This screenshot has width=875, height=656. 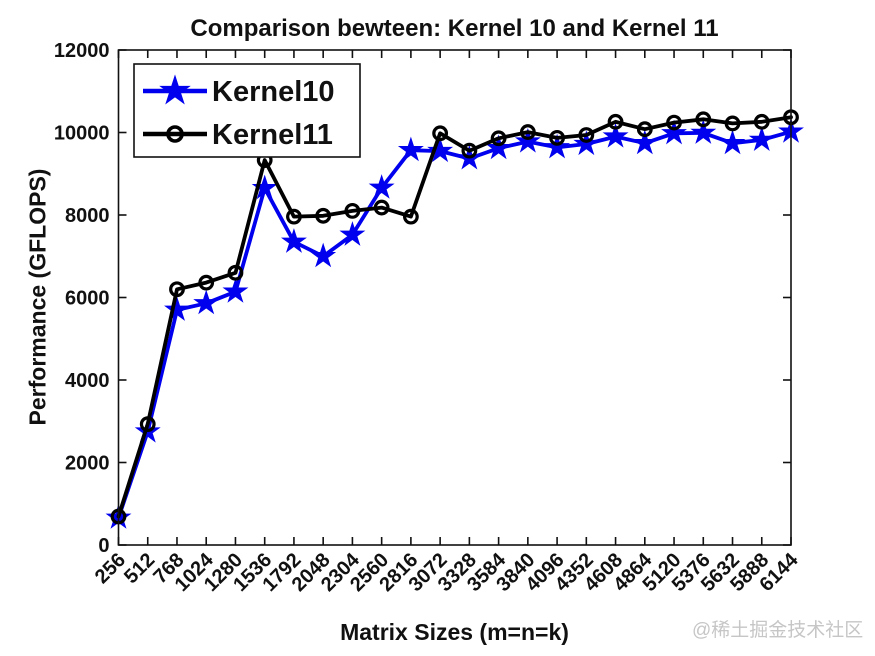 I want to click on x-axis-label: Matrix Sizes (m=n=k), so click(x=454, y=632).